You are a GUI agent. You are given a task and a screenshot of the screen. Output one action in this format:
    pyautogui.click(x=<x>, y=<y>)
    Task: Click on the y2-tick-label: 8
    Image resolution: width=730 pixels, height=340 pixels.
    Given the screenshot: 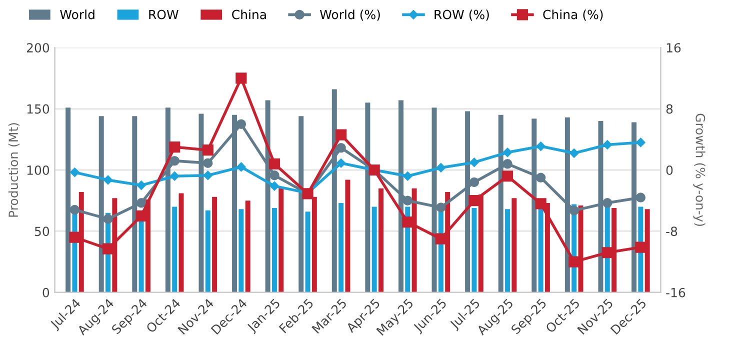 What is the action you would take?
    pyautogui.click(x=669, y=109)
    